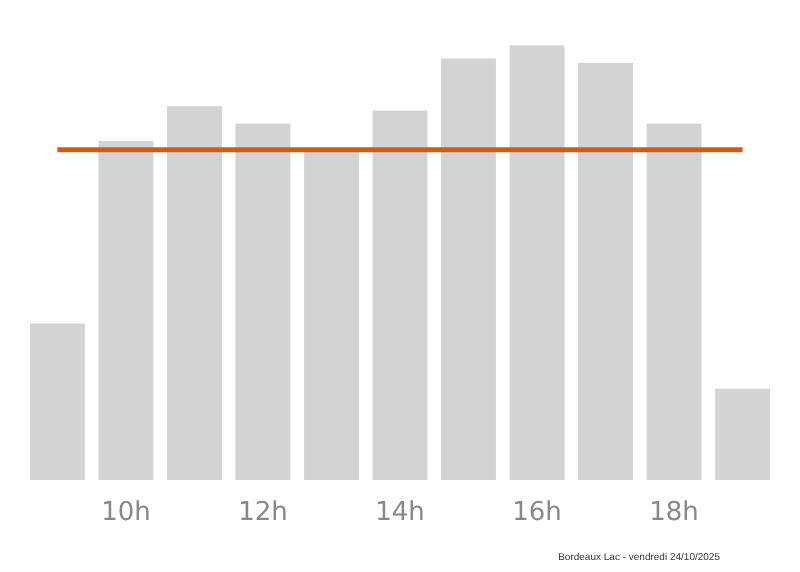 This screenshot has height=572, width=800. Describe the element at coordinates (537, 513) in the screenshot. I see `x-tick-label: 16h` at that location.